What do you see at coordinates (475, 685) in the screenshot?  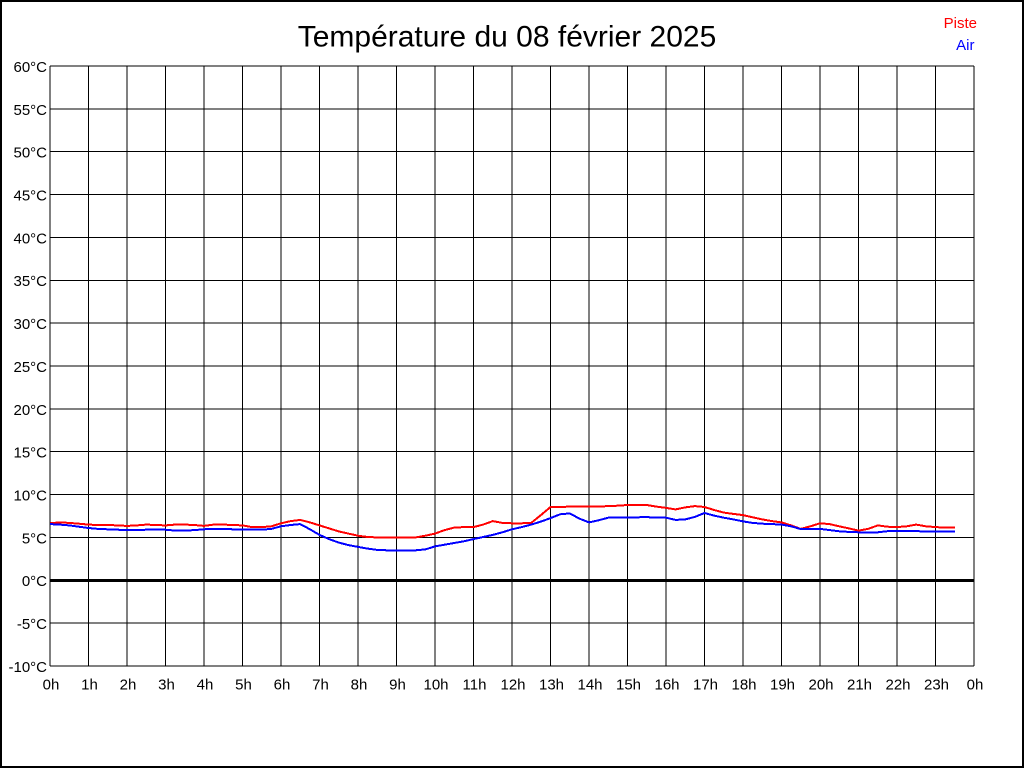 I see `svg-text: 11h` at bounding box center [475, 685].